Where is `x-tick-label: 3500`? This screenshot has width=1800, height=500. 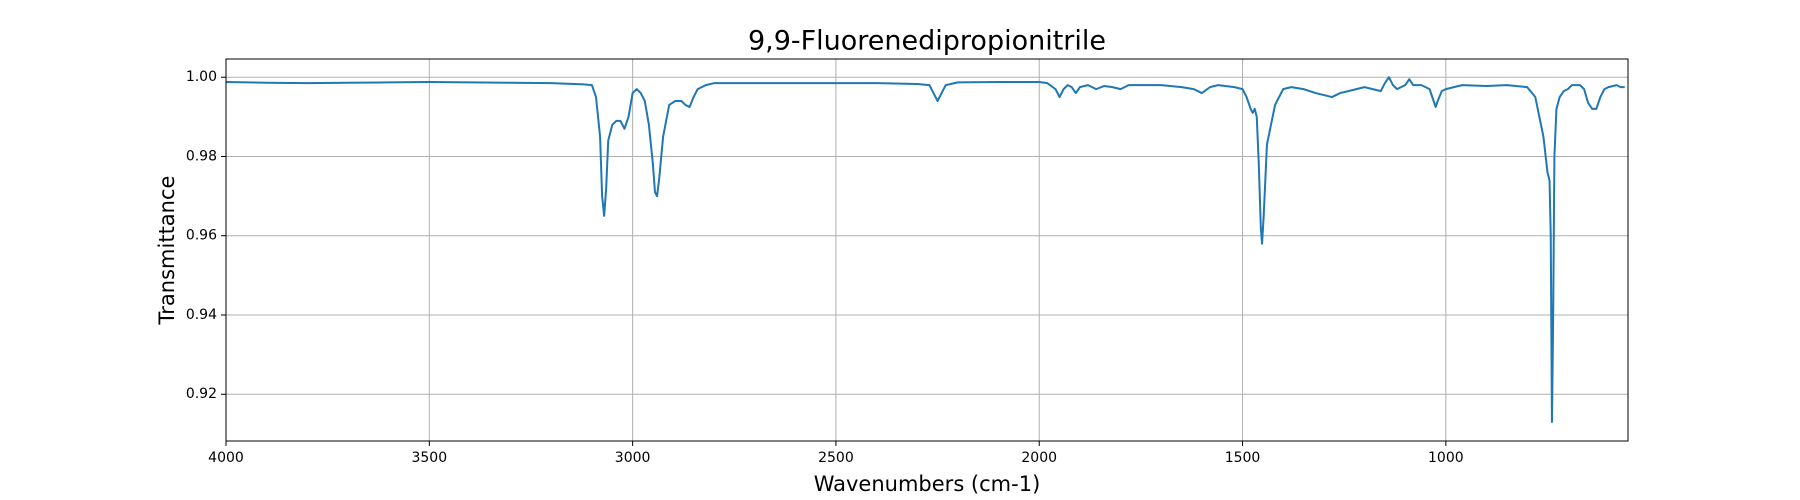 x-tick-label: 3500 is located at coordinates (429, 458).